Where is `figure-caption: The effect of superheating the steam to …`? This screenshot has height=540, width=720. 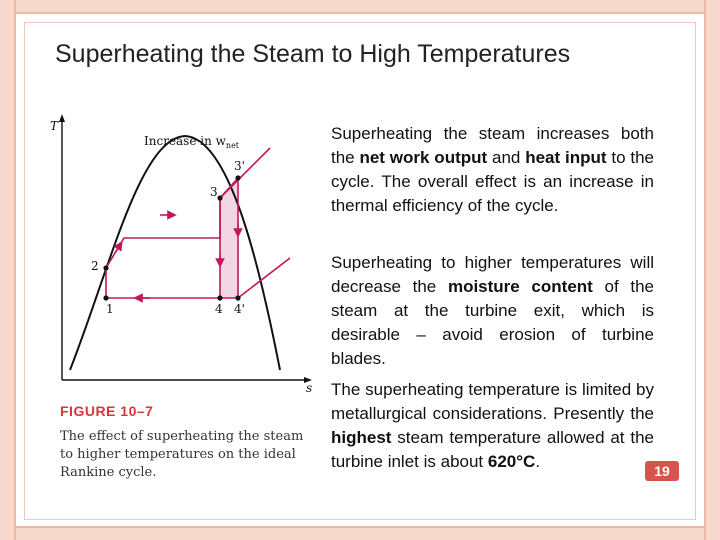 figure-caption: The effect of superheating the steam to … is located at coordinates (182, 454).